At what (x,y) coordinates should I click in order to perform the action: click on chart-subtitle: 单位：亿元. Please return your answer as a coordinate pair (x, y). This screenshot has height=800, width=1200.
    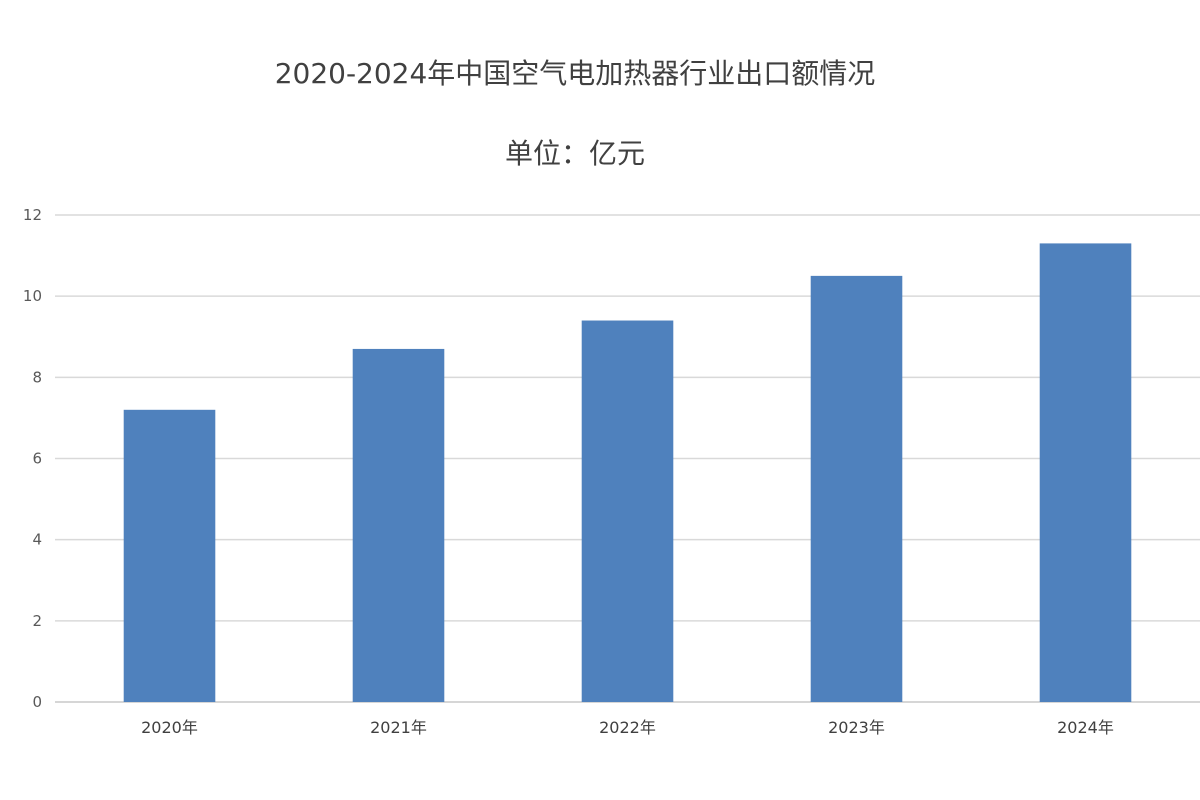
    Looking at the image, I should click on (574, 153).